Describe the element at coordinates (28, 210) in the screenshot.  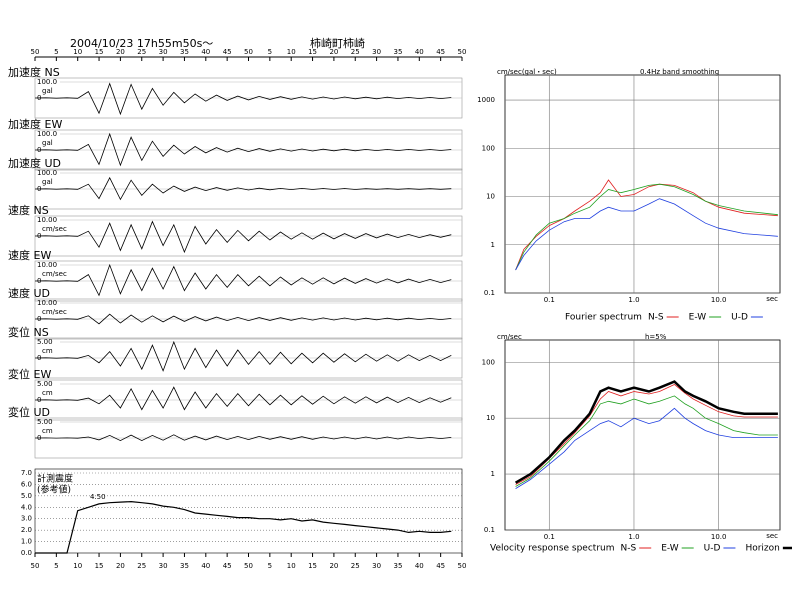
I see `trace-name: 速度 NS` at that location.